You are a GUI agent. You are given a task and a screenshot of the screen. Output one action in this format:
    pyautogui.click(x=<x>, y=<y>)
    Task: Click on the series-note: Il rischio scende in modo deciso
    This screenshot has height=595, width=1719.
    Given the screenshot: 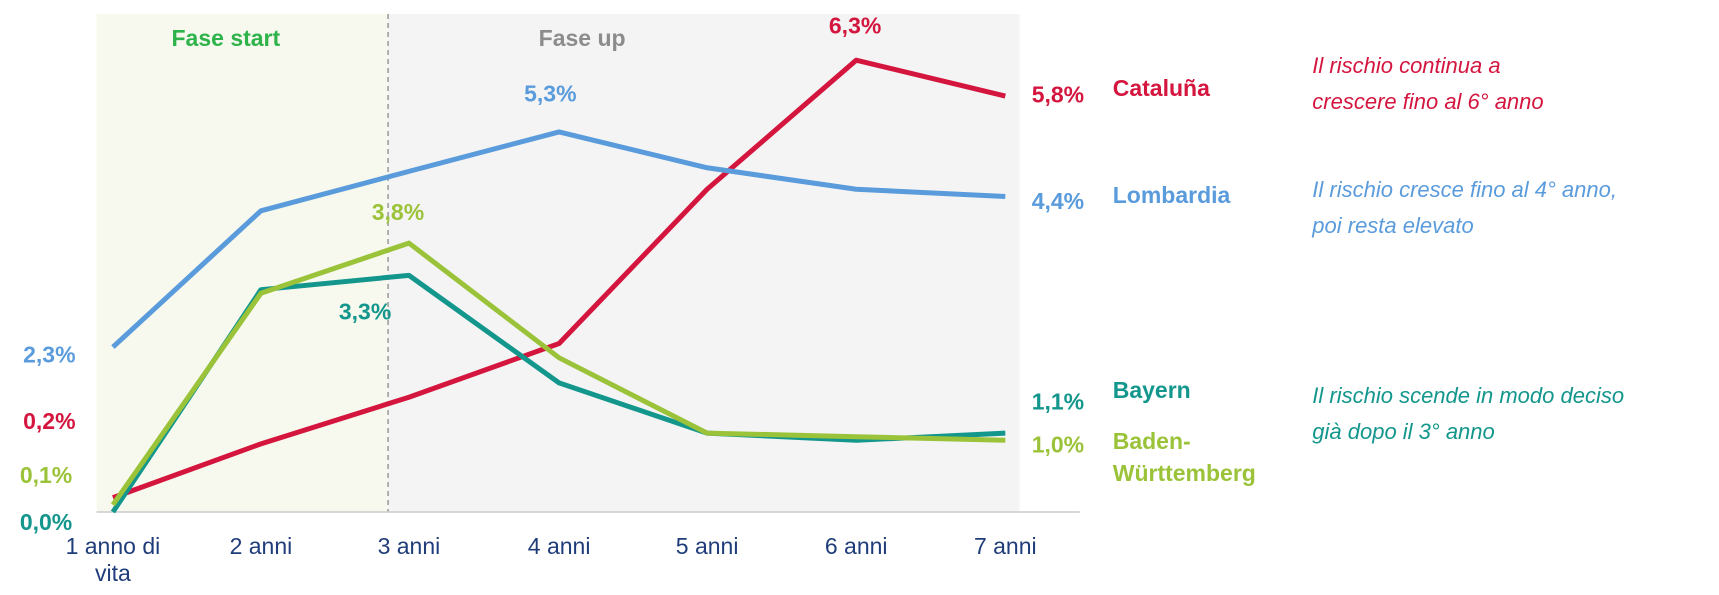 What is the action you would take?
    pyautogui.click(x=1468, y=396)
    